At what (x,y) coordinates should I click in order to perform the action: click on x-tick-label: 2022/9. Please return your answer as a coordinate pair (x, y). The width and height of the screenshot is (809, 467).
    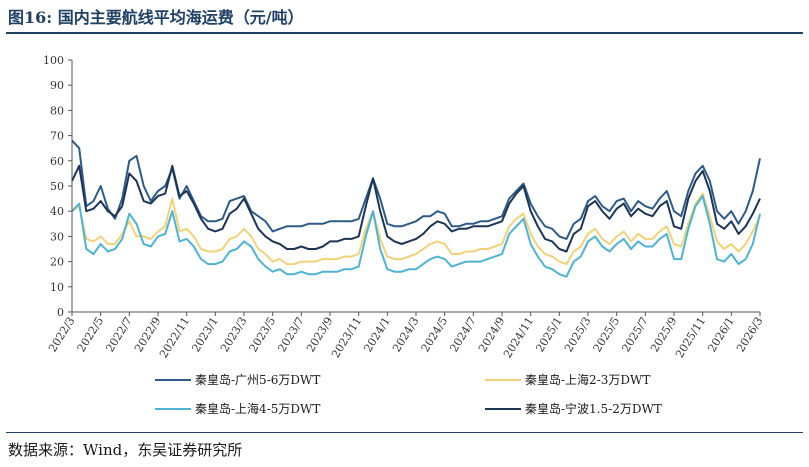
    Looking at the image, I should click on (148, 335).